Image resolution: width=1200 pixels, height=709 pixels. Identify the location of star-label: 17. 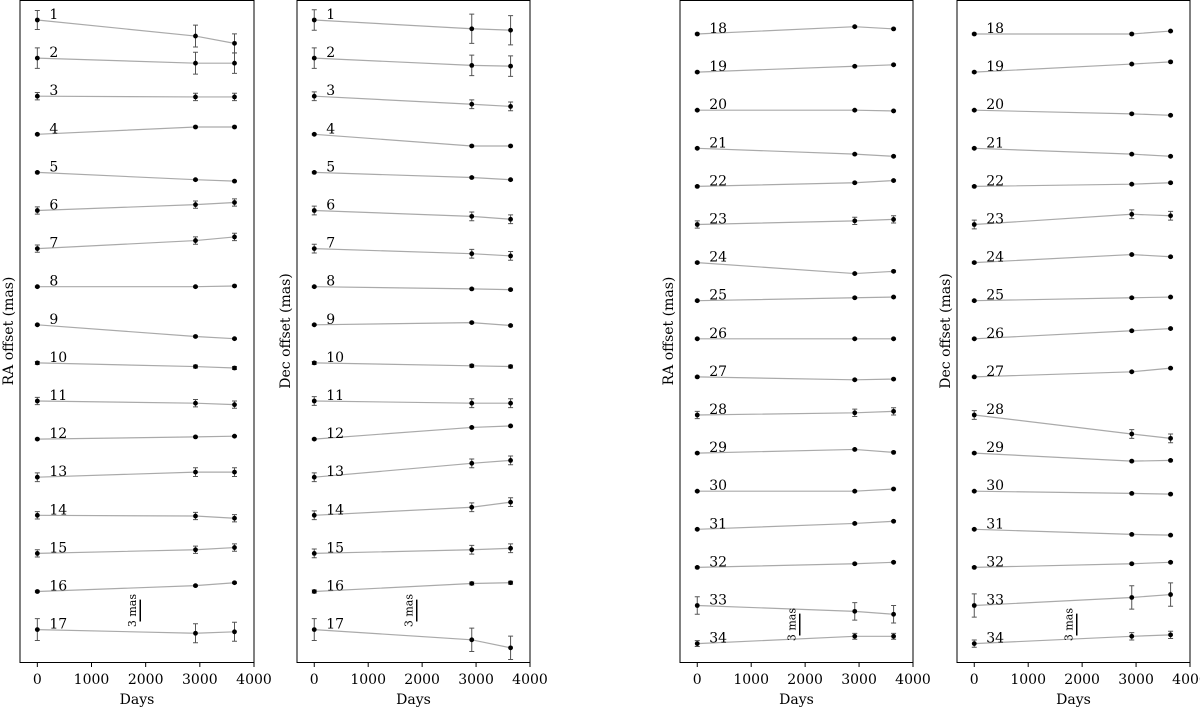
(58, 625).